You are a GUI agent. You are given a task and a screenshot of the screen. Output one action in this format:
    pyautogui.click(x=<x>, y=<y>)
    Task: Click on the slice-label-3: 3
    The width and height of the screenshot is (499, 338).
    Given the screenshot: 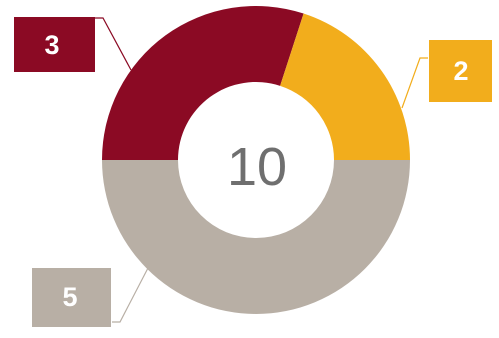 What is the action you would take?
    pyautogui.click(x=54, y=44)
    